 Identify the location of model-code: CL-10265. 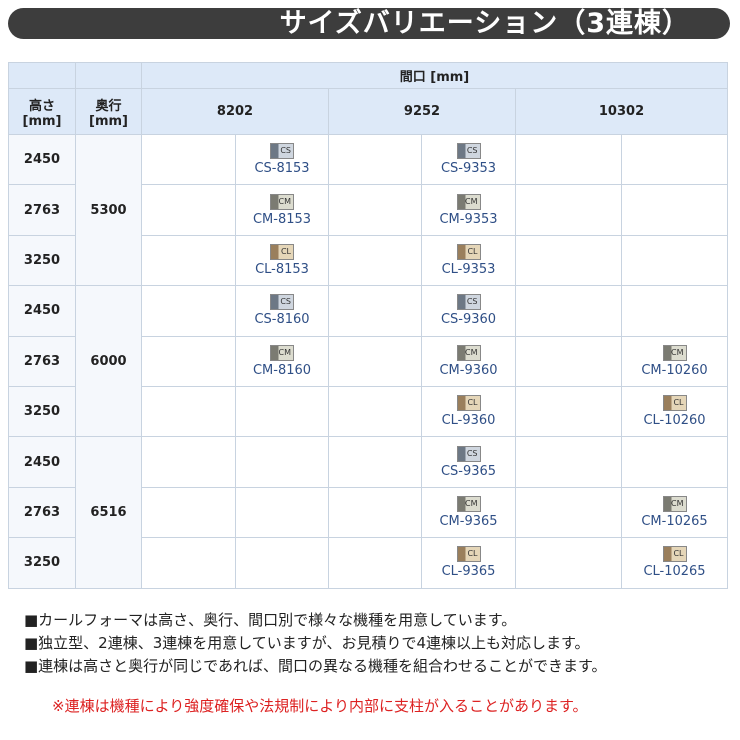
(674, 572).